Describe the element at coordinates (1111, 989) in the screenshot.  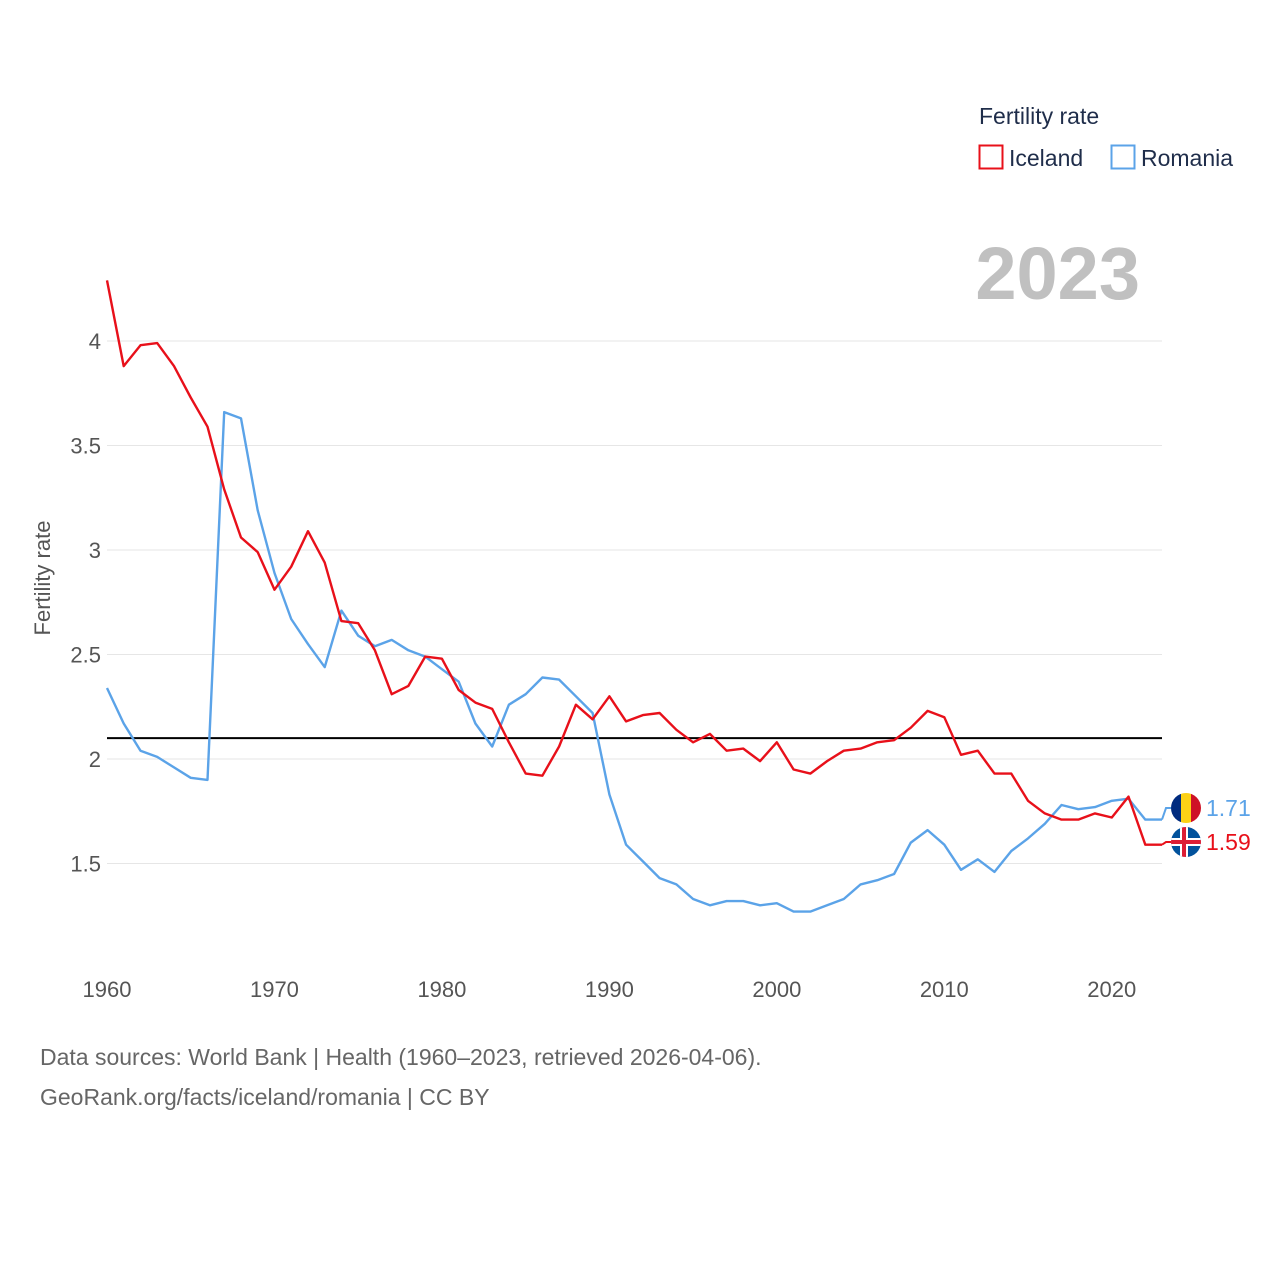
I see `x-tick-label: 2020` at that location.